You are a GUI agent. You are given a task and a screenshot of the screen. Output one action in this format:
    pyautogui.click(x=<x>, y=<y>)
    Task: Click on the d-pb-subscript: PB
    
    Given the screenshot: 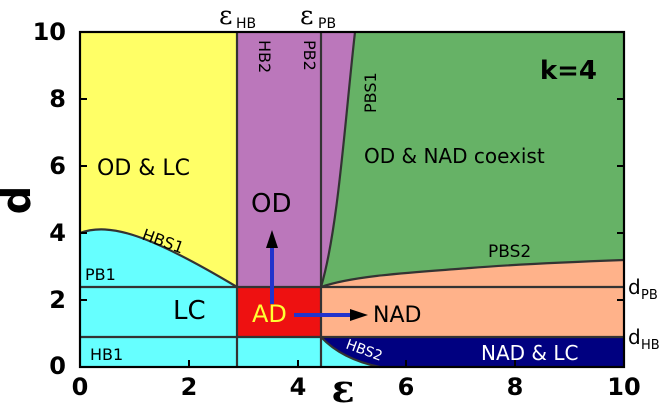 What is the action you would take?
    pyautogui.click(x=649, y=295)
    